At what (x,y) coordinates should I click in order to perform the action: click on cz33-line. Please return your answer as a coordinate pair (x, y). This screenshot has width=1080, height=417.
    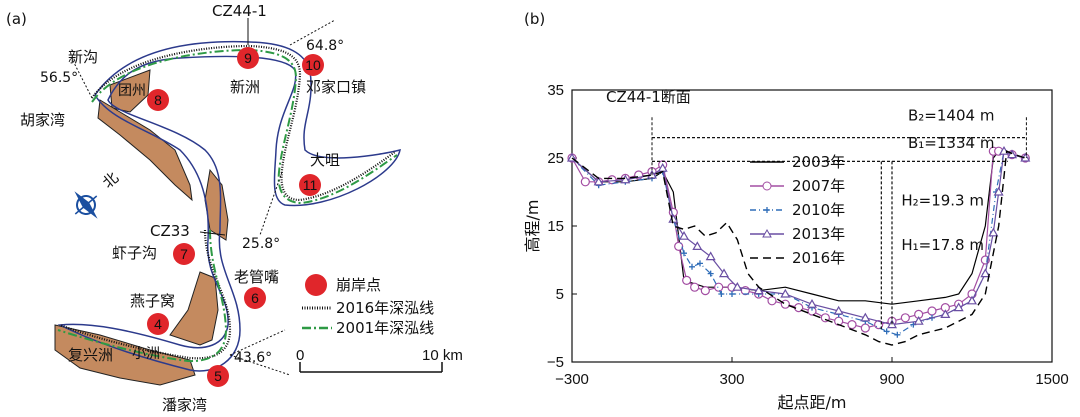
    Looking at the image, I should click on (212, 233).